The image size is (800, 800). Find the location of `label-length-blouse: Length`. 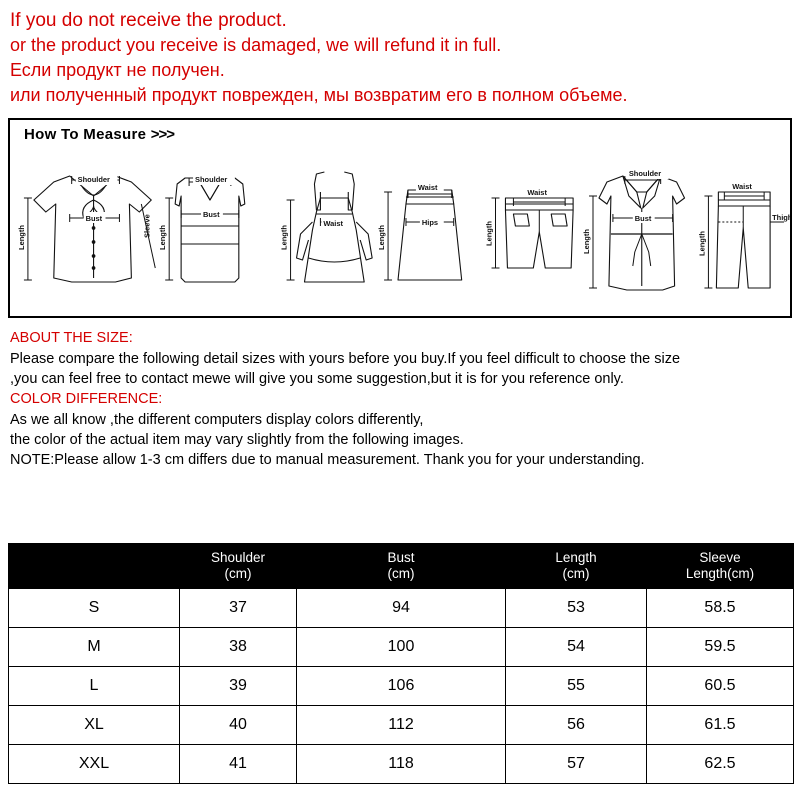

label-length-blouse: Length is located at coordinates (21, 237).